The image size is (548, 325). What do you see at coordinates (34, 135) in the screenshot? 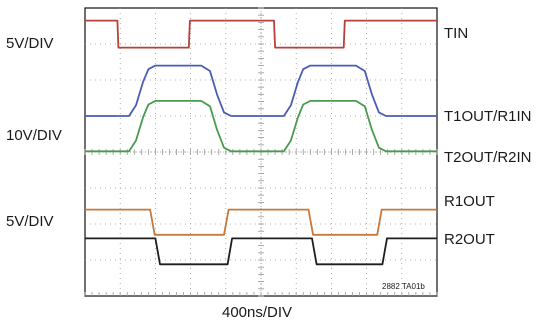
I see `scale-label-tout: 10V/DIV` at bounding box center [34, 135].